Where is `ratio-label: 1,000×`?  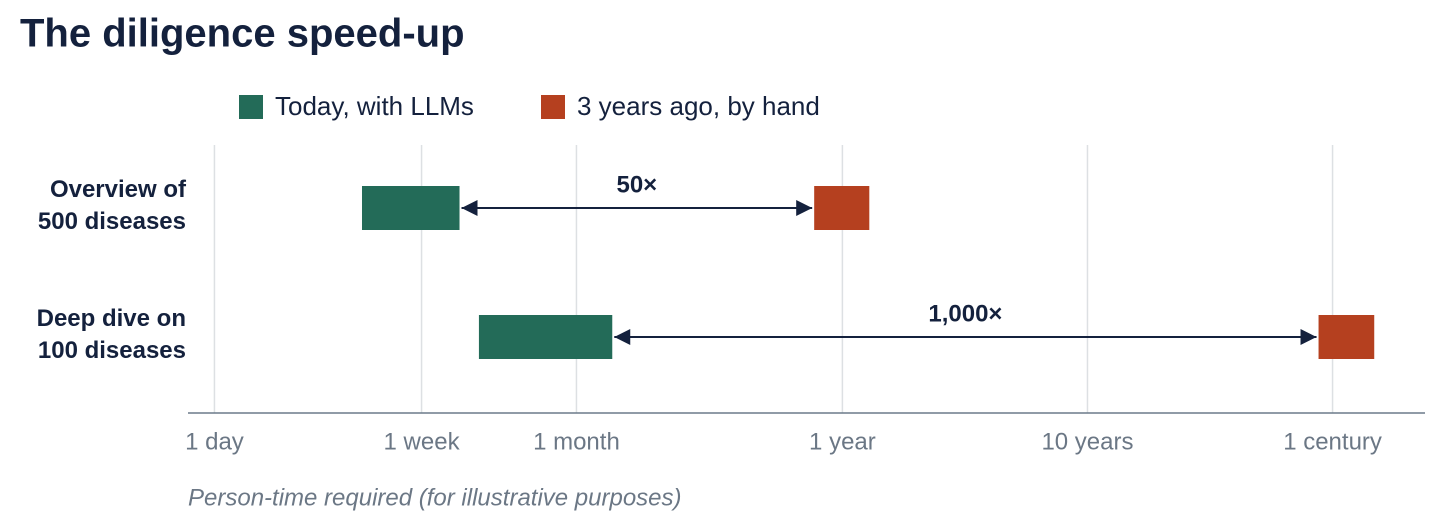
ratio-label: 1,000× is located at coordinates (965, 313).